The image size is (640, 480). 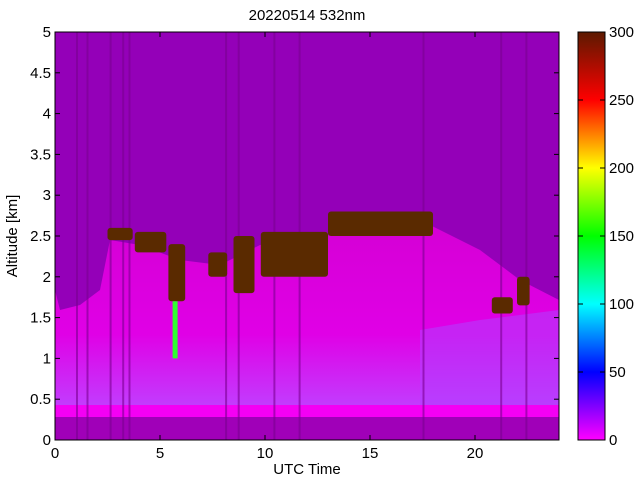 What do you see at coordinates (307, 469) in the screenshot?
I see `x-axis-label: UTC Time` at bounding box center [307, 469].